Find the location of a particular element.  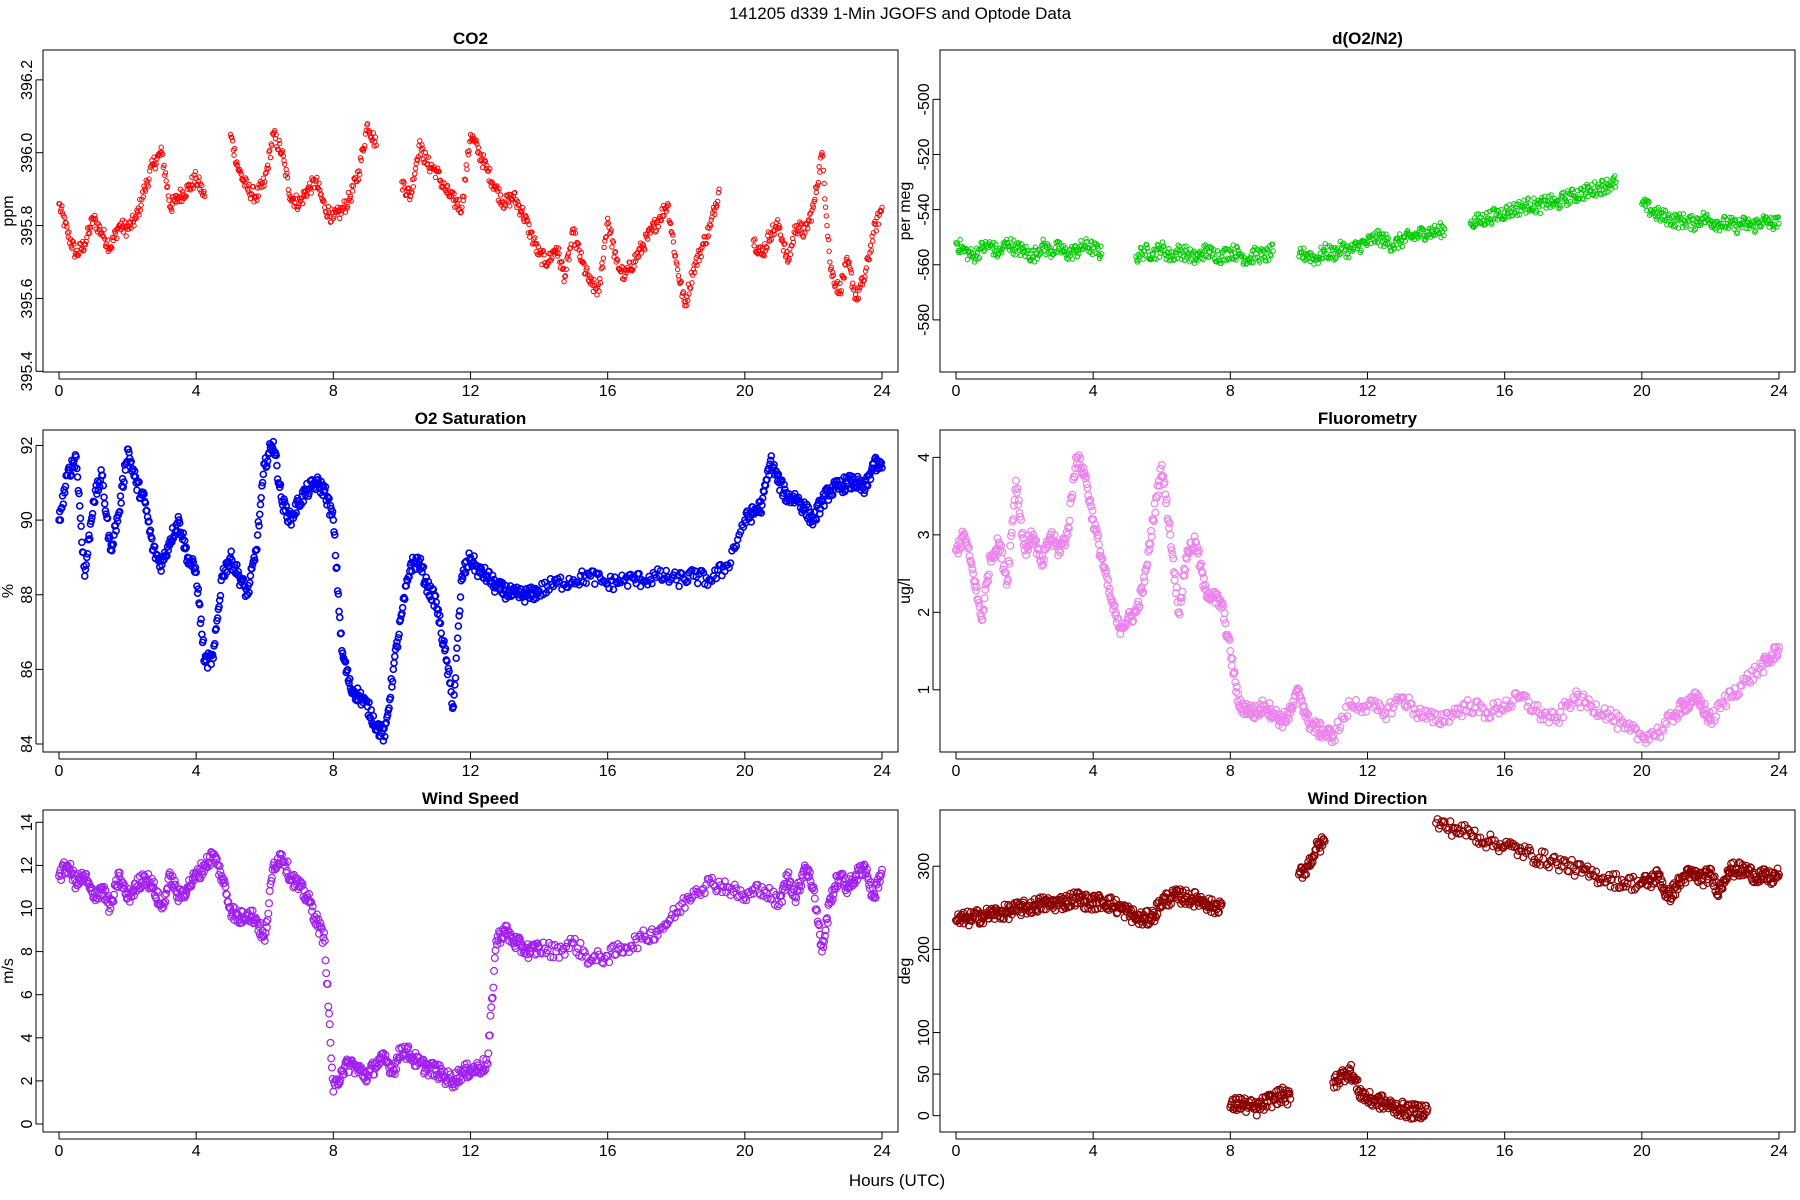

y-tick-label: 2 is located at coordinates (27, 1080).